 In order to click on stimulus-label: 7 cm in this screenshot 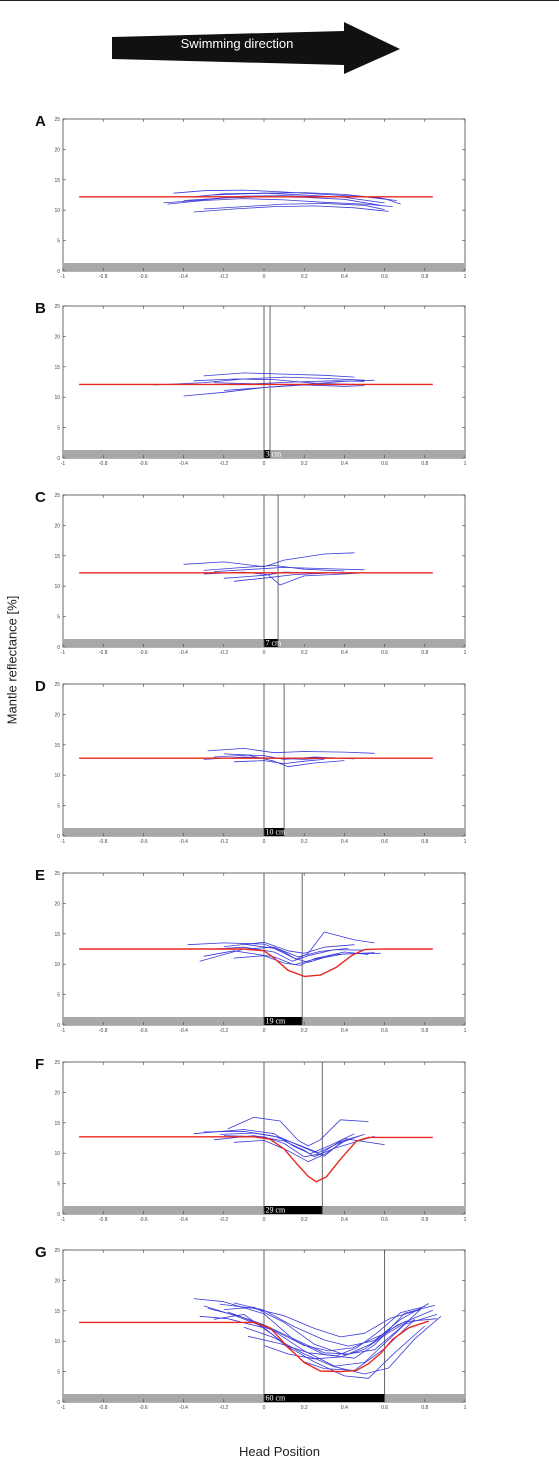, I will do `click(274, 643)`.